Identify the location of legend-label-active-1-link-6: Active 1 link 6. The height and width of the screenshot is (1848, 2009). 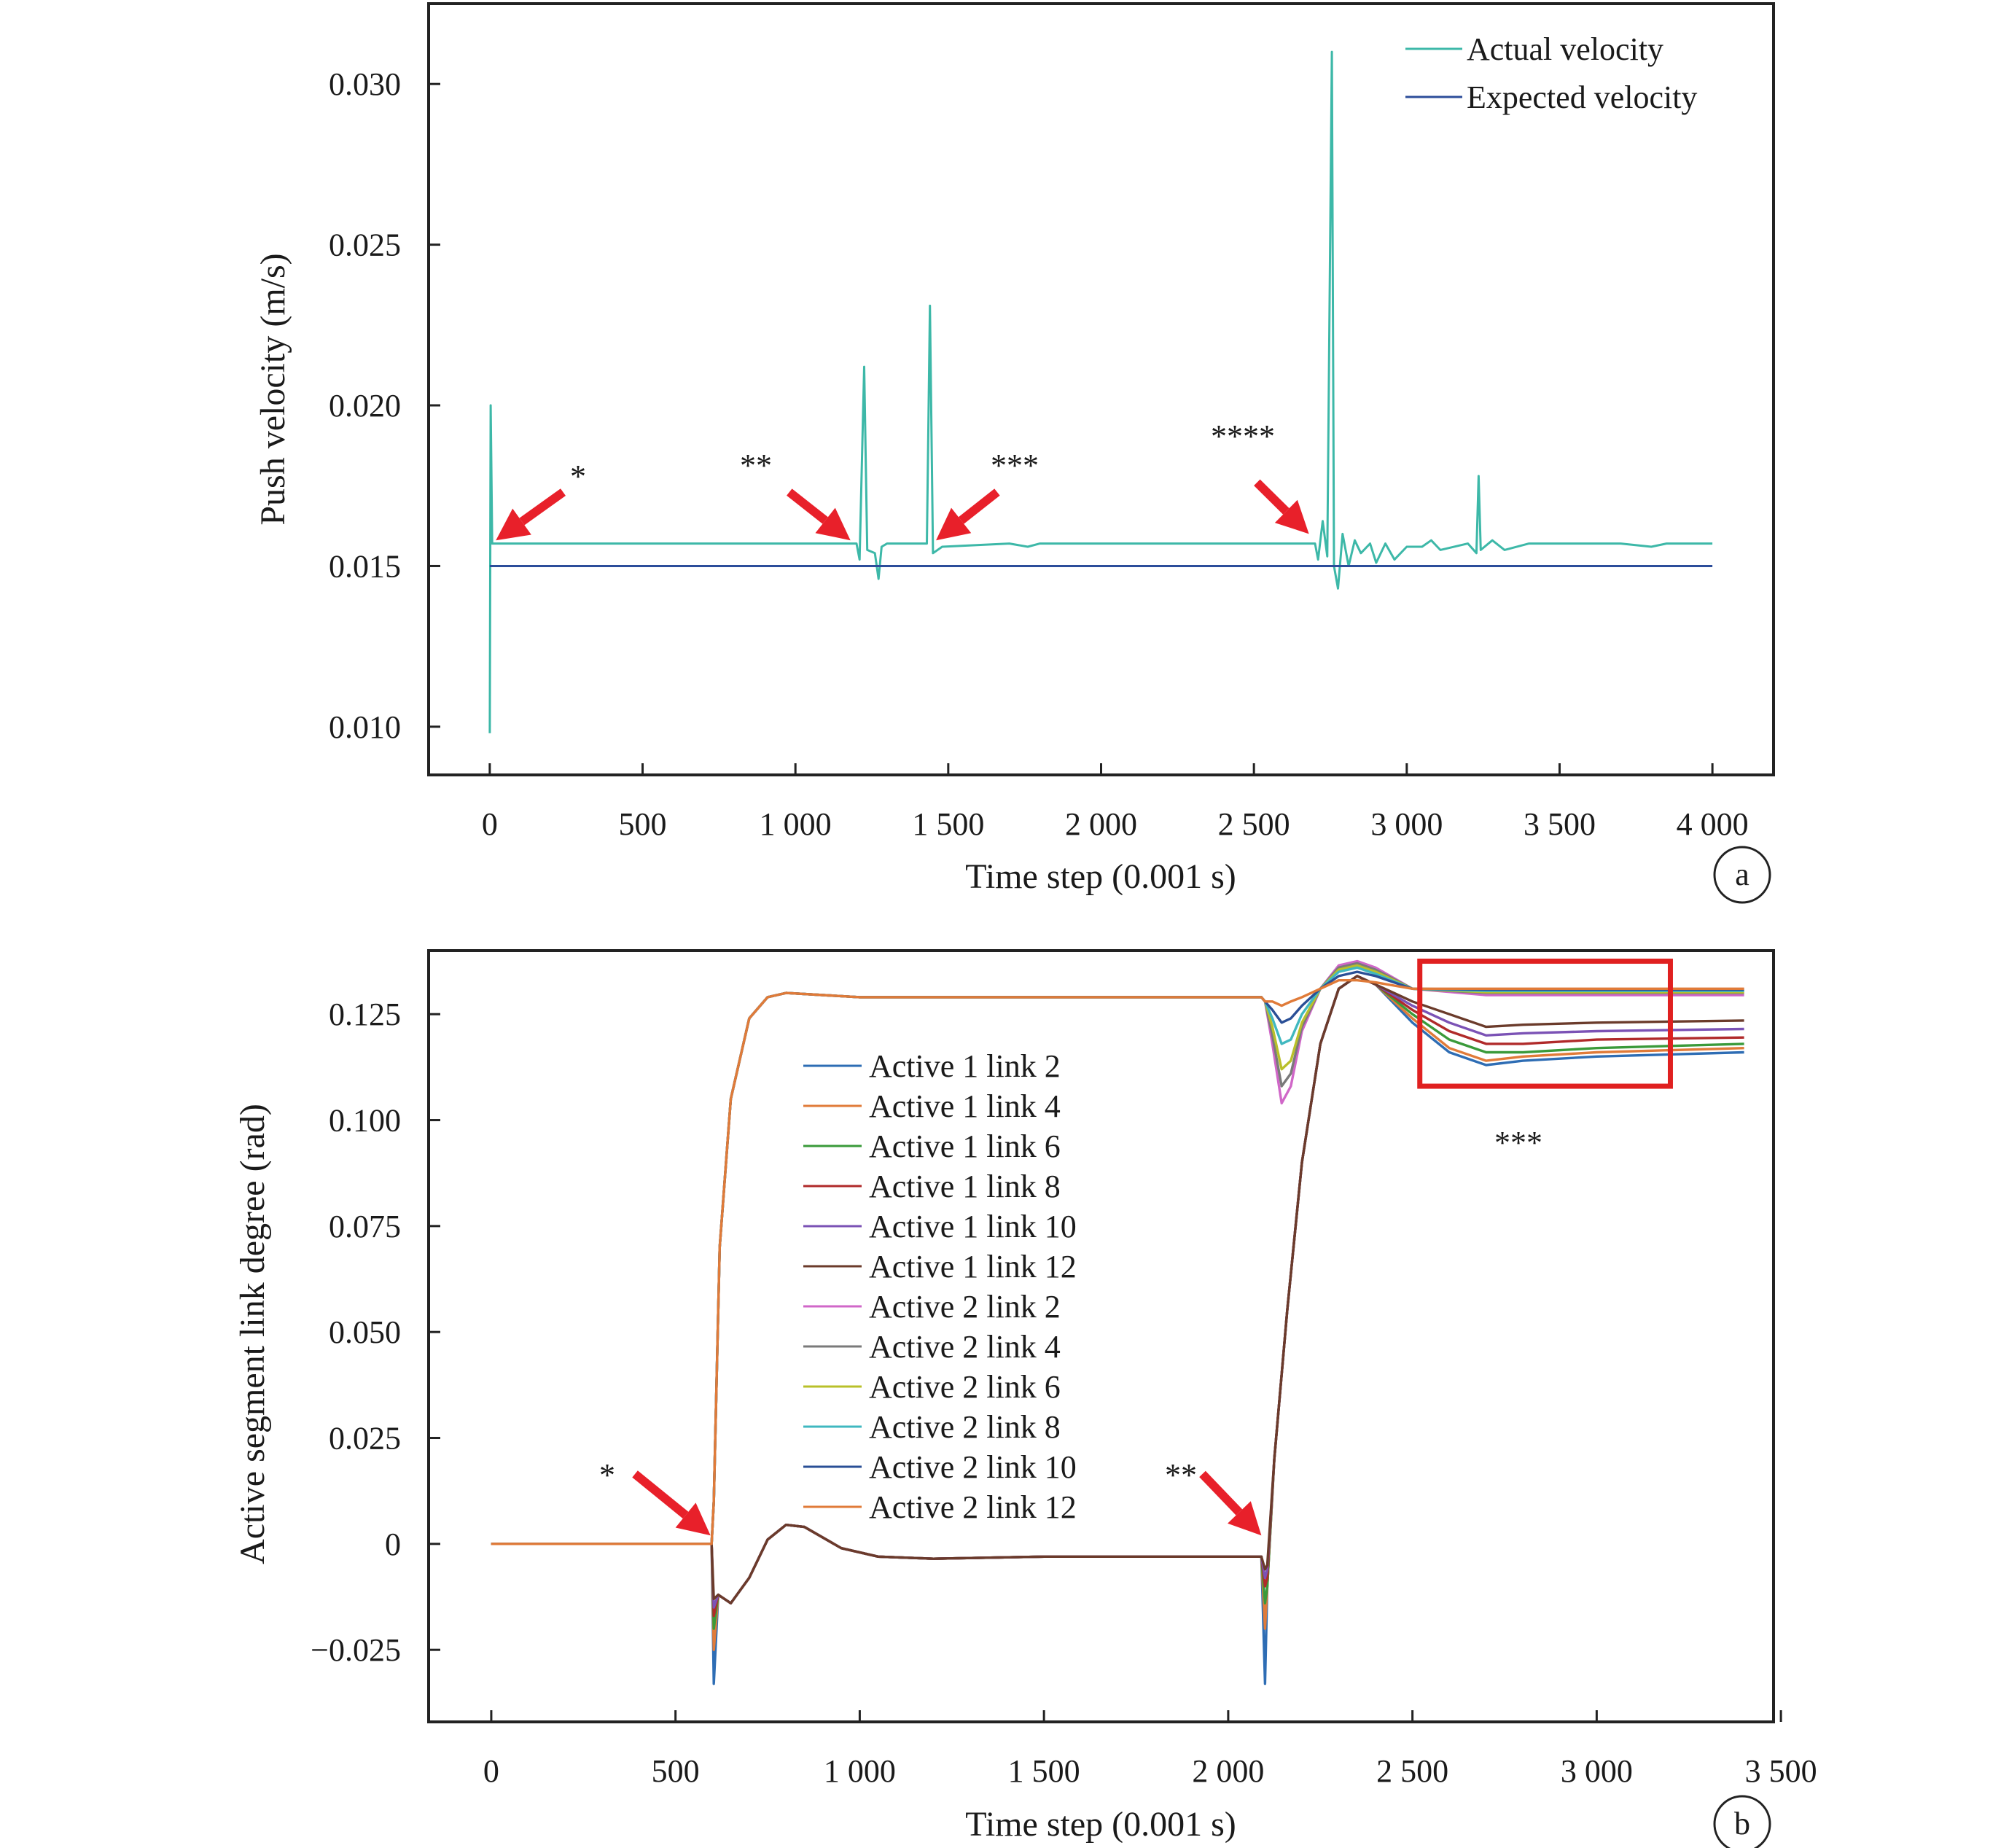
(965, 1146).